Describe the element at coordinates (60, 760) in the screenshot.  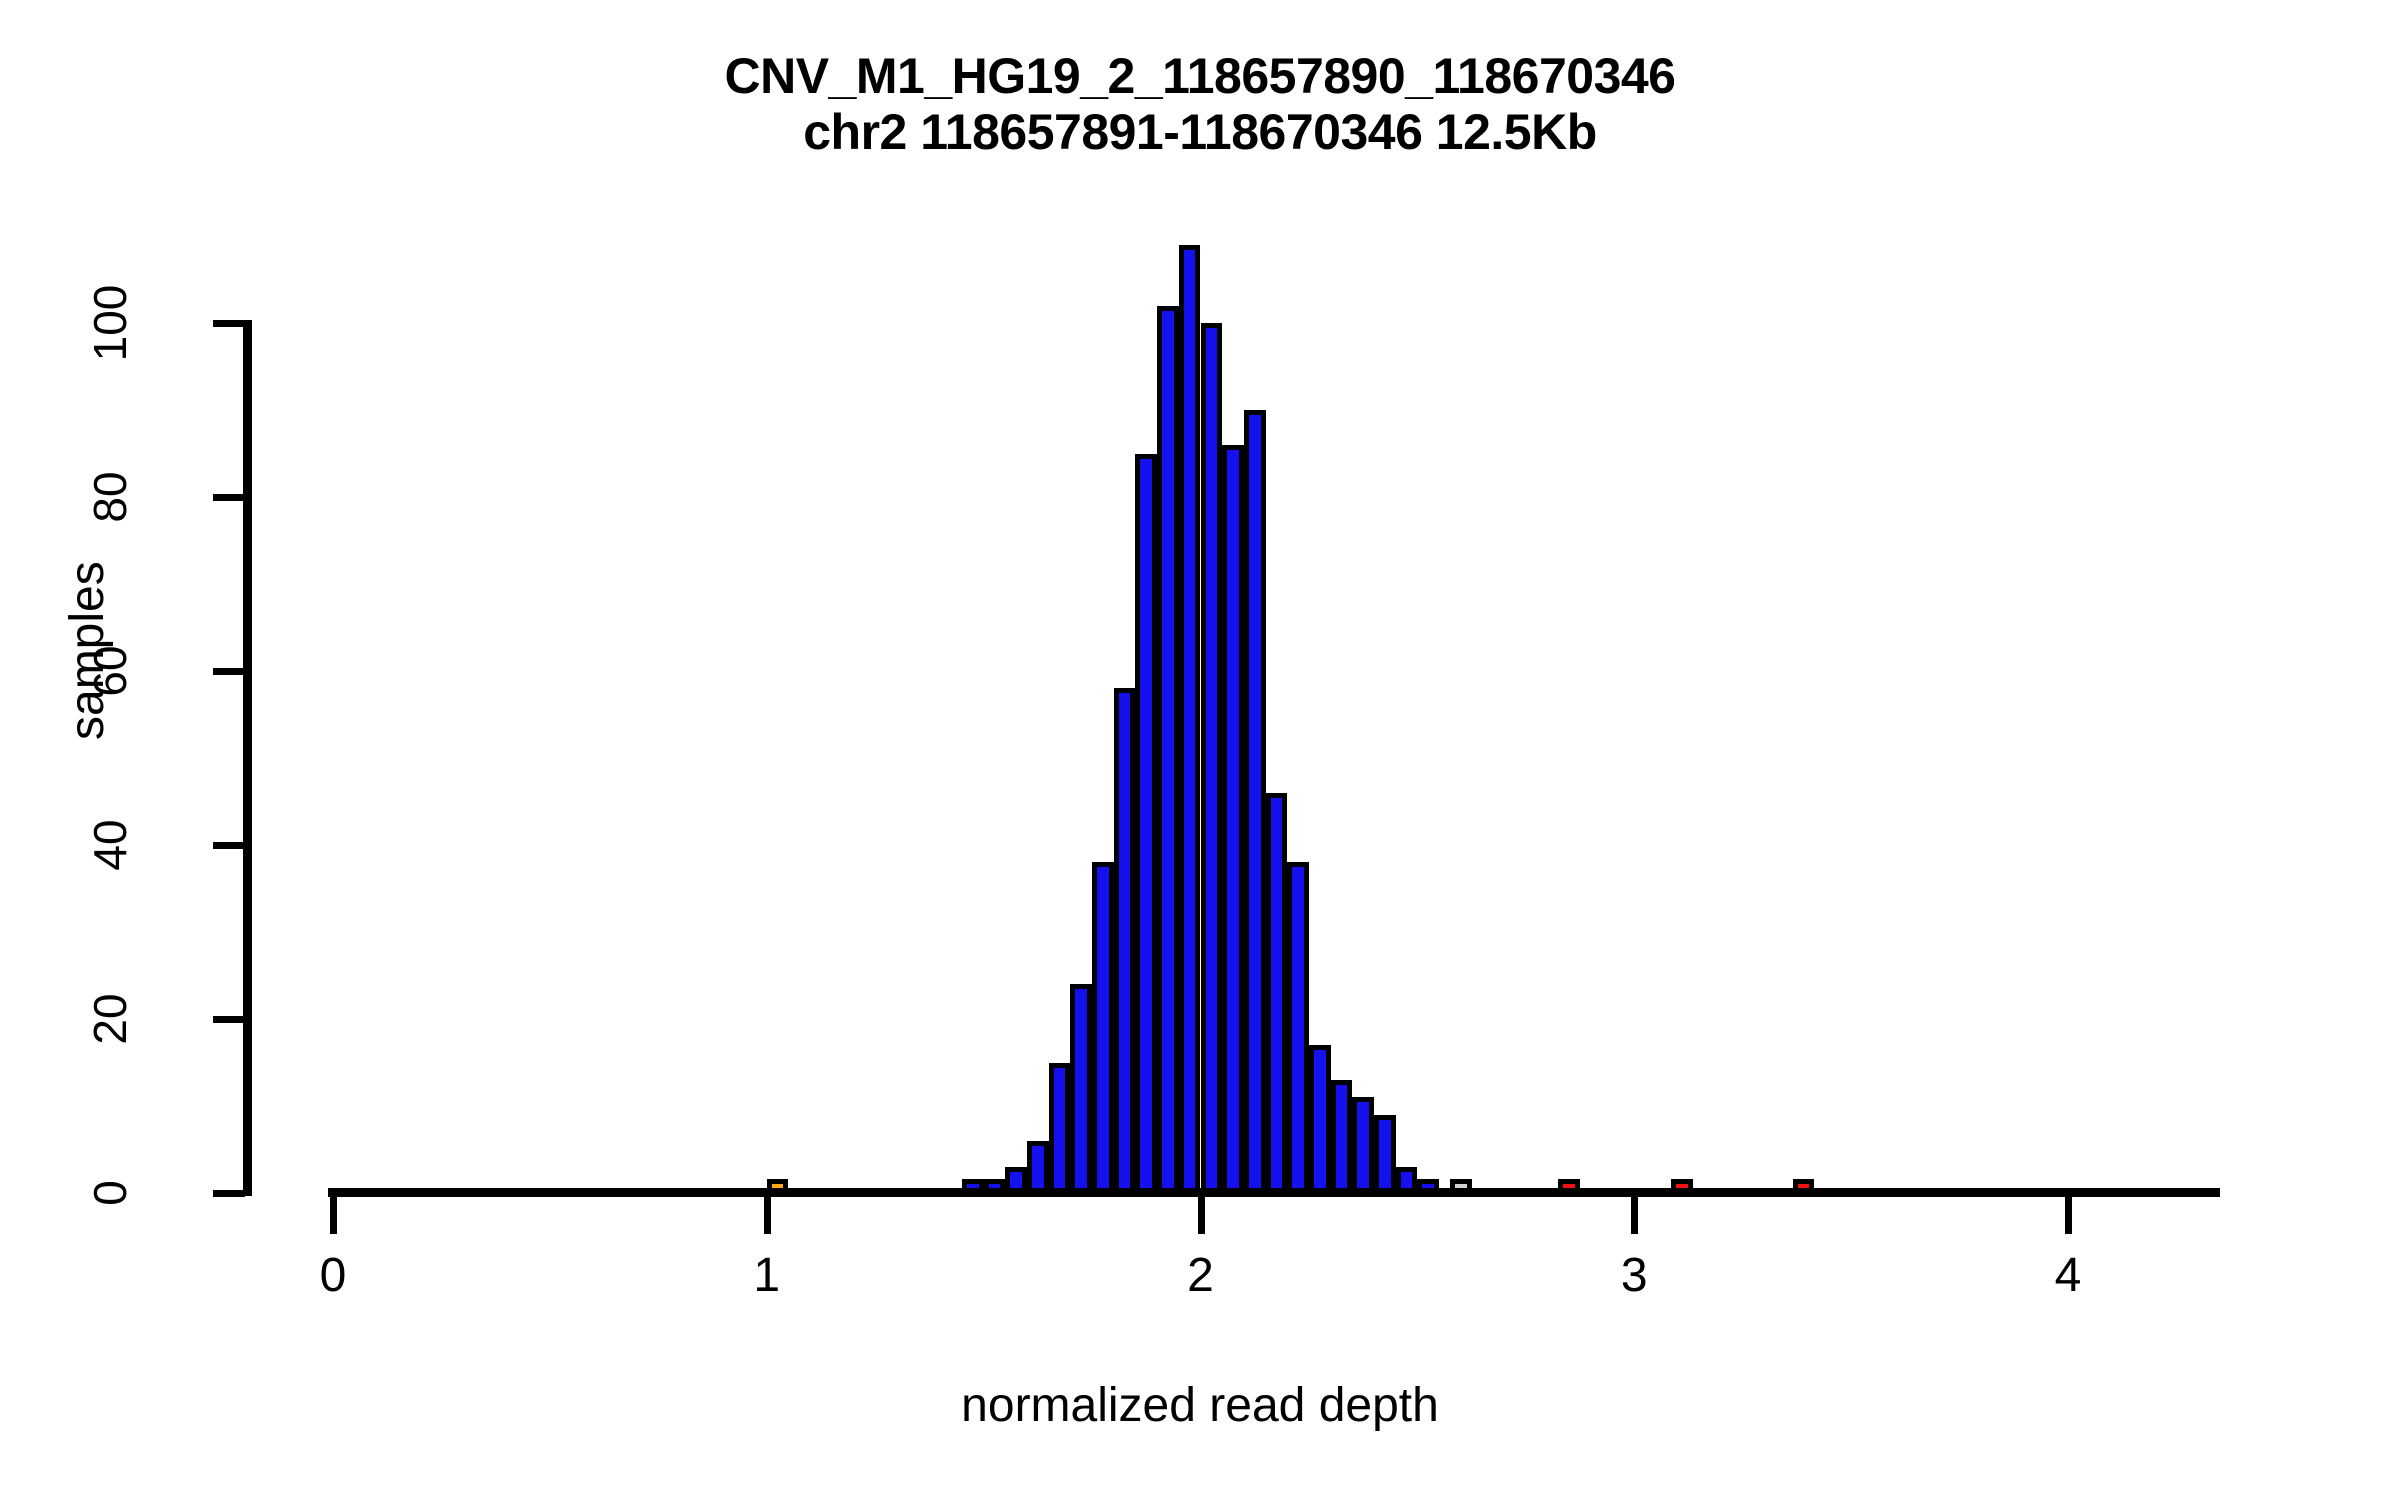
I see `y-axis-title-wrap: samples` at that location.